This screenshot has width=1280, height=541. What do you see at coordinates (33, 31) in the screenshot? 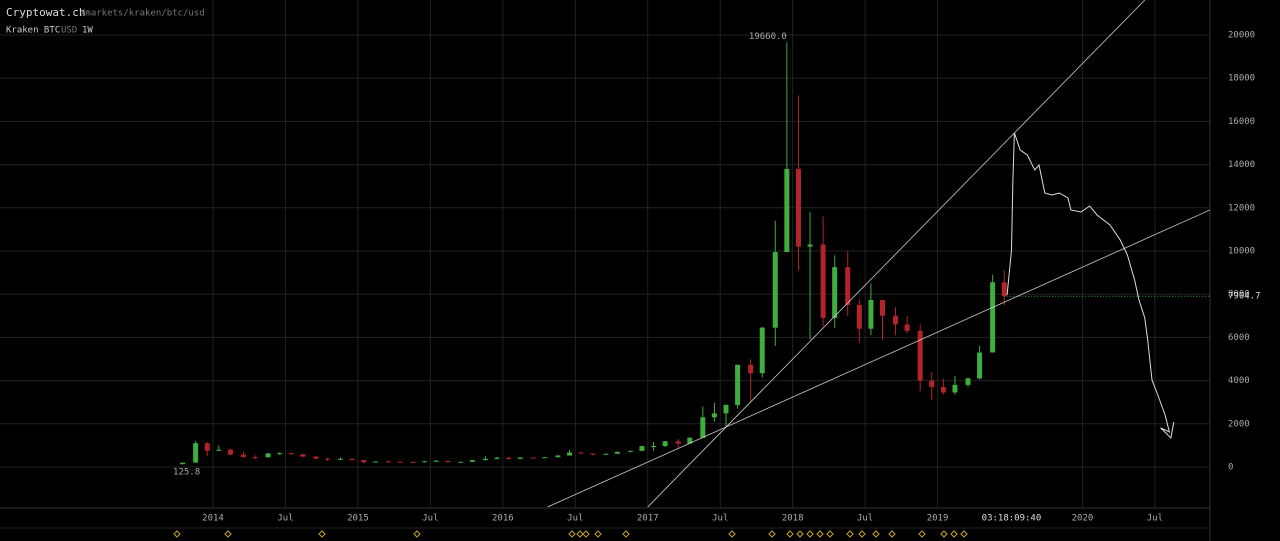
I see `exchange-pair: Kraken BTC` at bounding box center [33, 31].